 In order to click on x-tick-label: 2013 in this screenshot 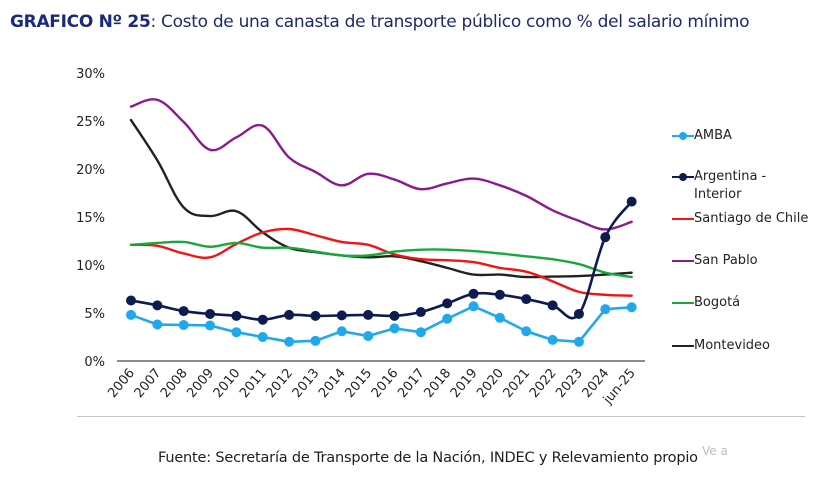, I will do `click(306, 383)`.